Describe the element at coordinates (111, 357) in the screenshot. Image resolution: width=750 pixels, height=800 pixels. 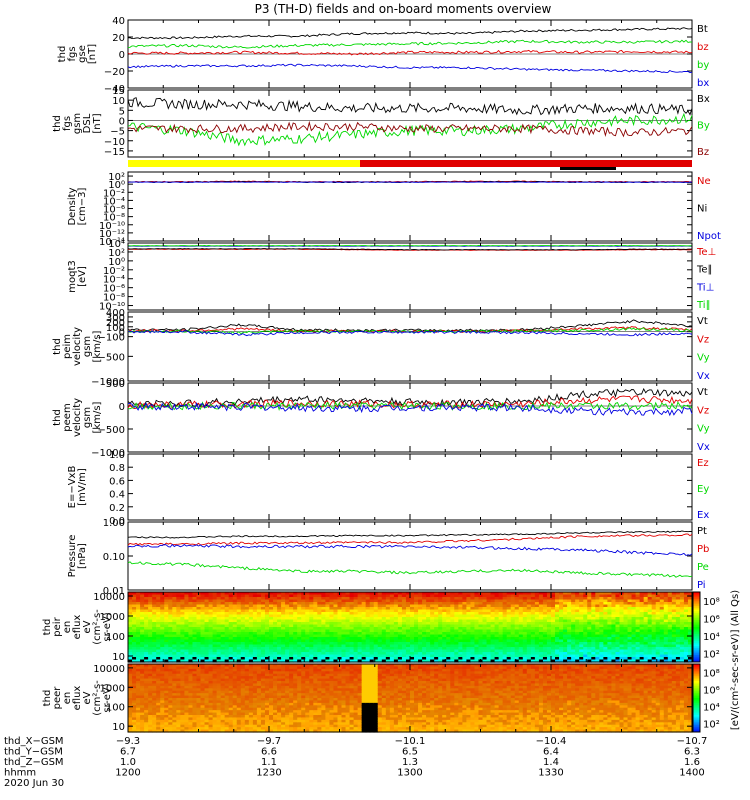
I see `peim_velocity-ytick-label: −500` at that location.